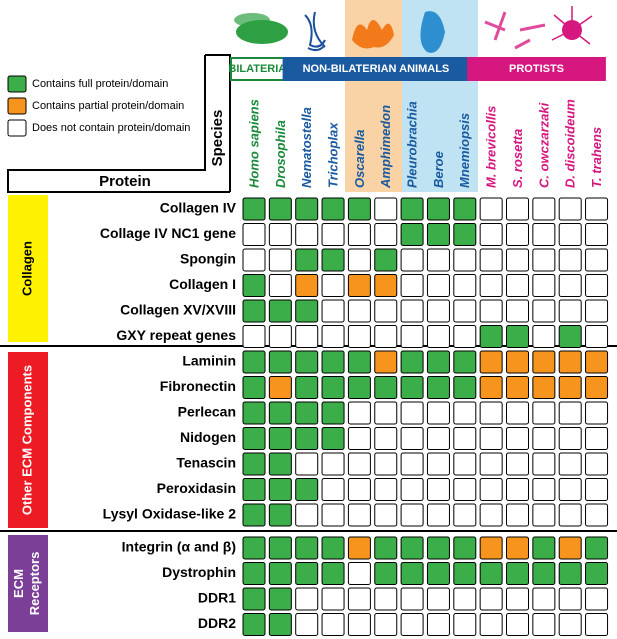  I want to click on species-label: S. rosetta, so click(517, 158).